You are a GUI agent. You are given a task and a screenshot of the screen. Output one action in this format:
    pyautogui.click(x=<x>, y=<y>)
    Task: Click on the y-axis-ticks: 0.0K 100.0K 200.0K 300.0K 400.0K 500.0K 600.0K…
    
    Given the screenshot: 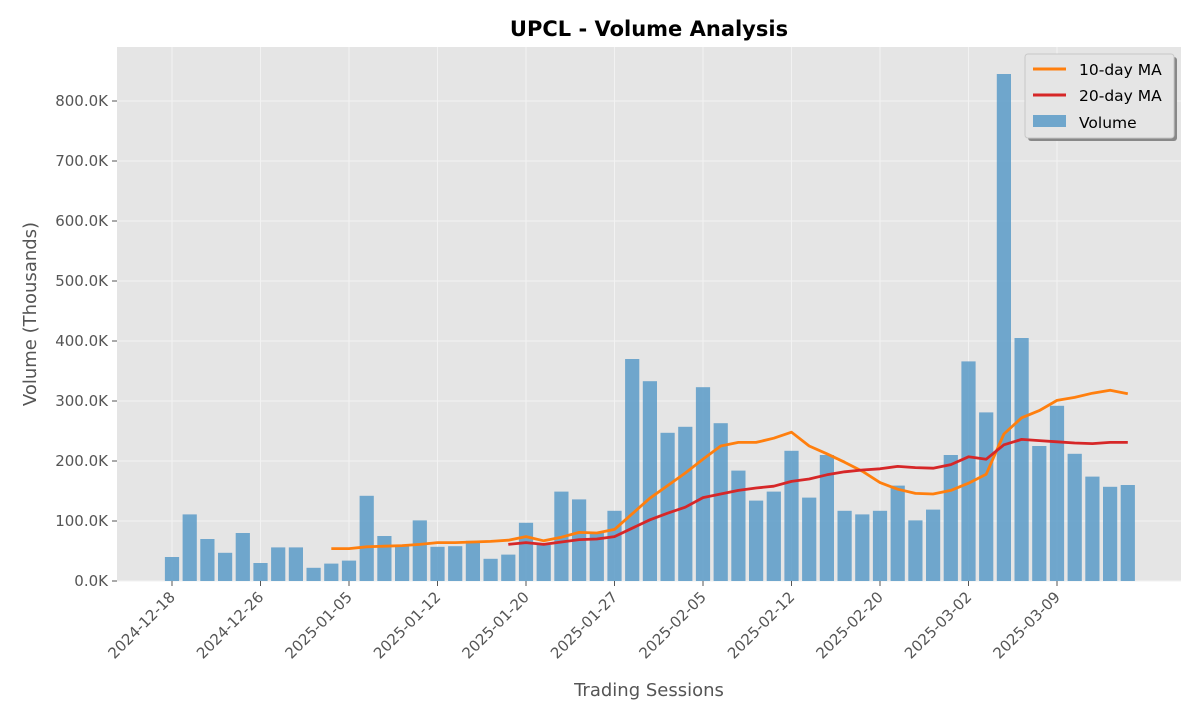 What is the action you would take?
    pyautogui.click(x=86, y=341)
    